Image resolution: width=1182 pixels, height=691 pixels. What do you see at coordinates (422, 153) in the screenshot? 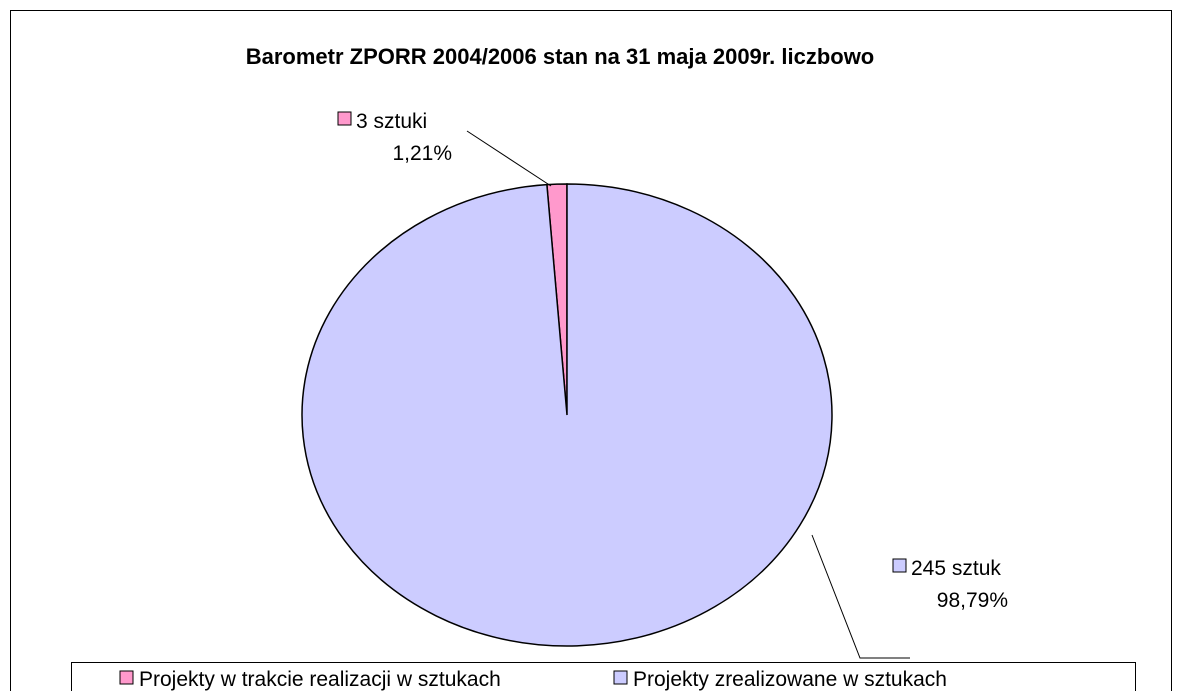
I see `percent-label: 1,21%` at bounding box center [422, 153].